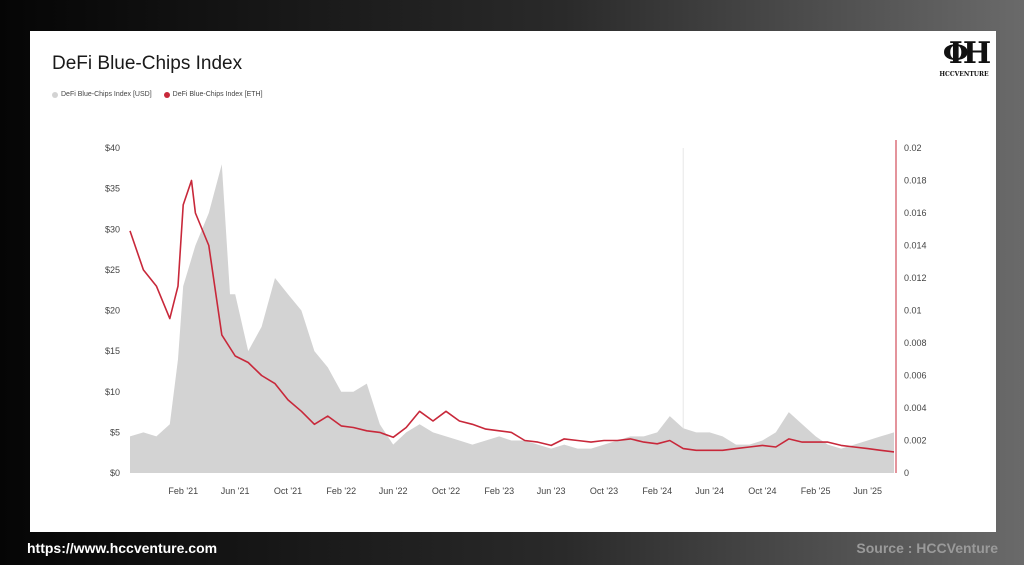 This screenshot has width=1024, height=565. I want to click on right-axis-tick-label: 0.01, so click(913, 311).